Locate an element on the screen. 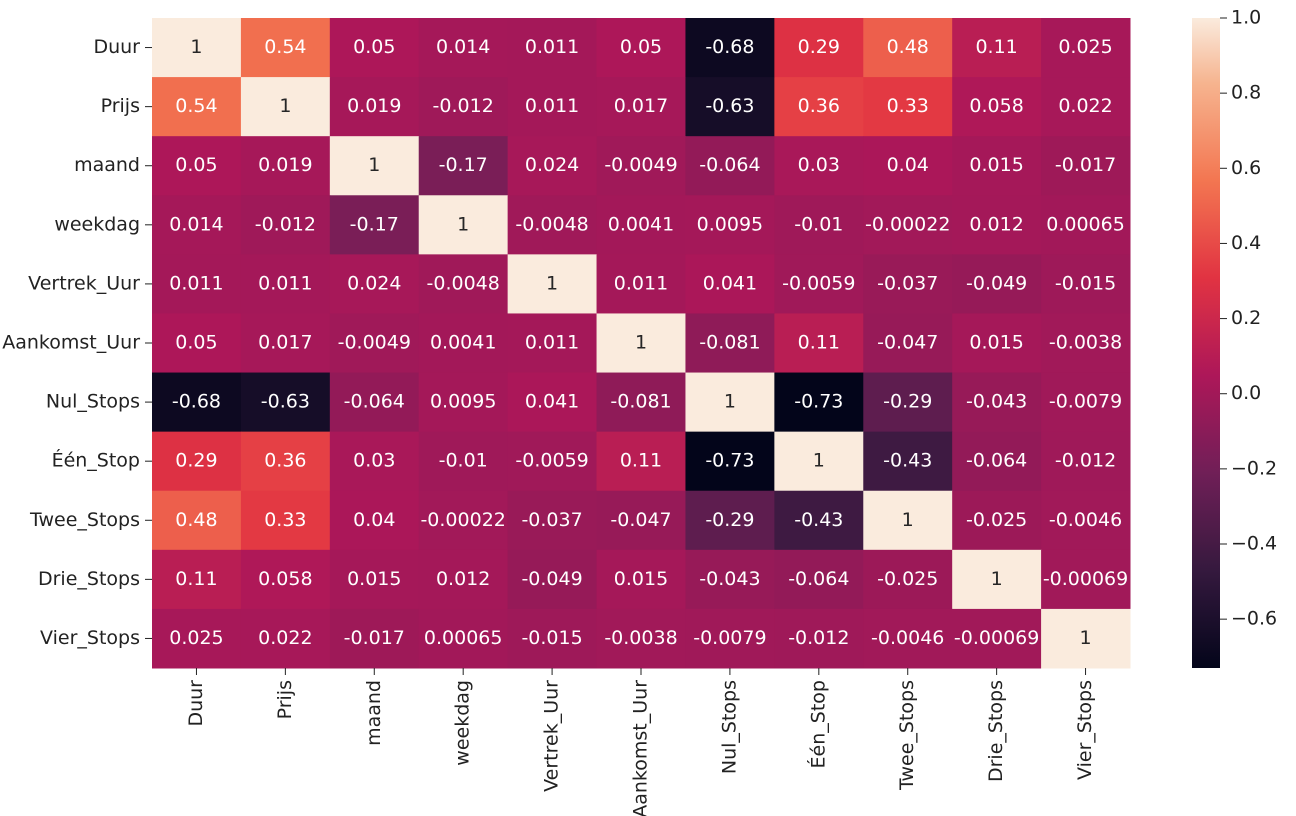 The image size is (1296, 816). cell-label: 0.0041 is located at coordinates (641, 224).